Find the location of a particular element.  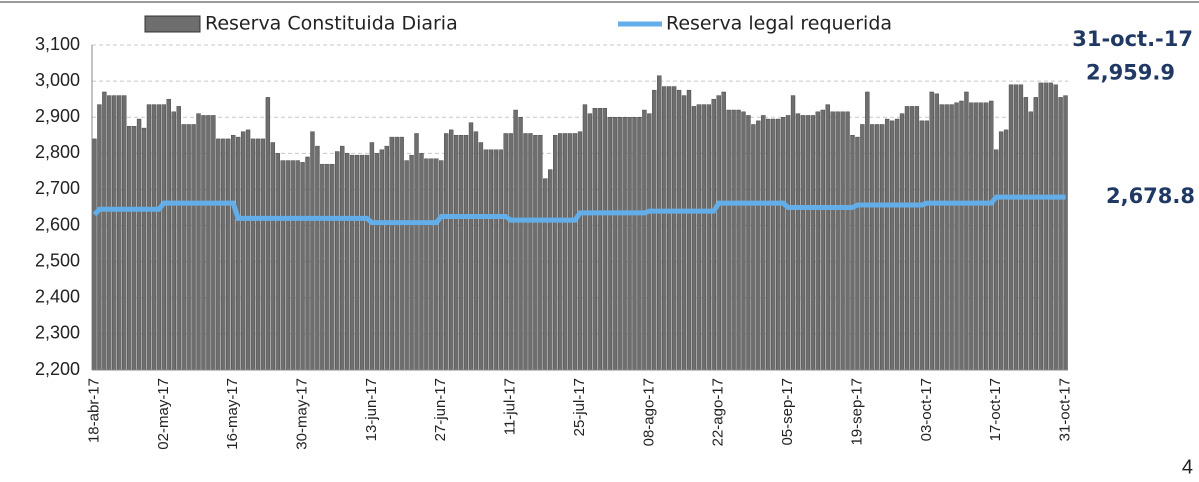

x-tick-label: 13-jun-17 is located at coordinates (371, 409).